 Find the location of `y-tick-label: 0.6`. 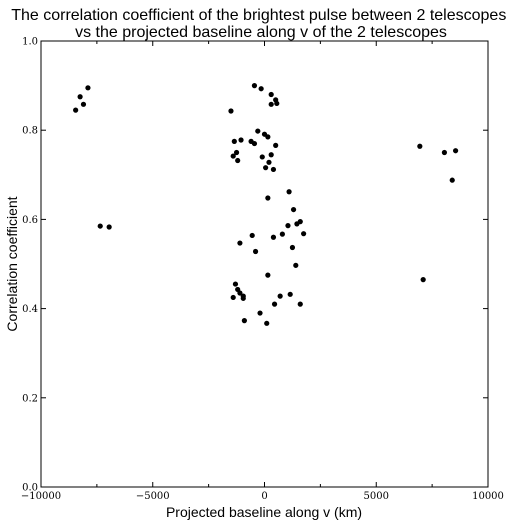

y-tick-label: 0.6 is located at coordinates (30, 220).